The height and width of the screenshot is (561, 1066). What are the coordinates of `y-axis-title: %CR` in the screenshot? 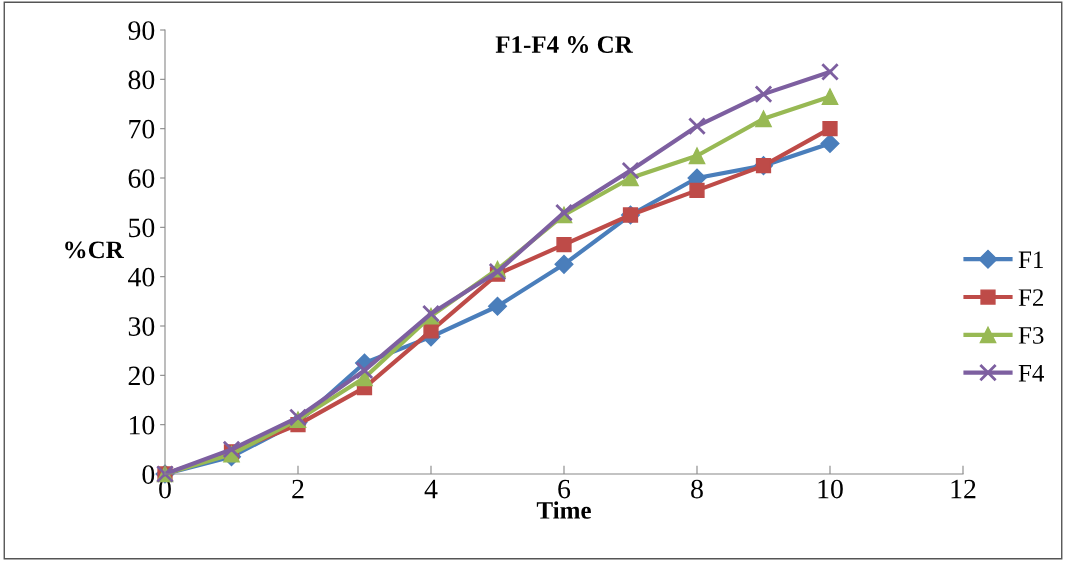 It's located at (94, 250).